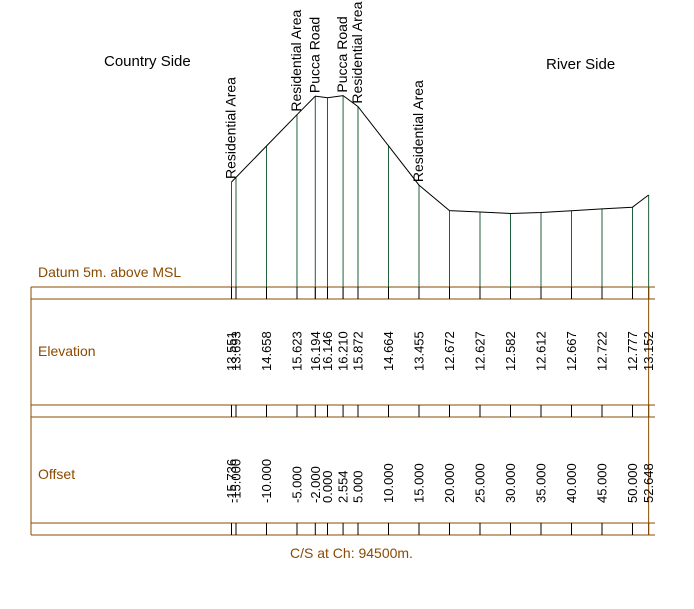 The width and height of the screenshot is (694, 609). Describe the element at coordinates (235, 351) in the screenshot. I see `elevation-value: 13.693` at that location.